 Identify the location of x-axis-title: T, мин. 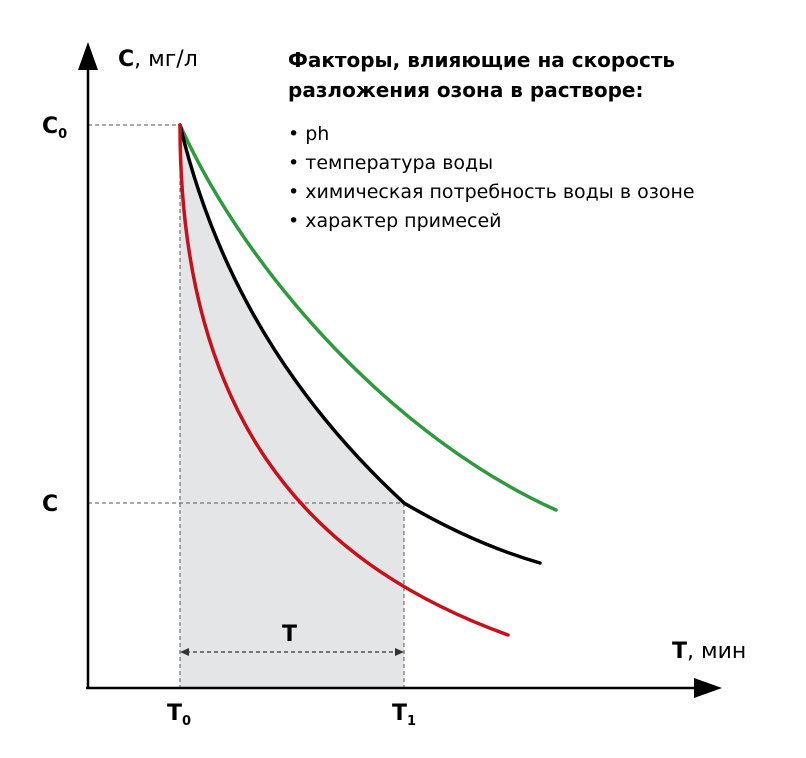
(709, 651).